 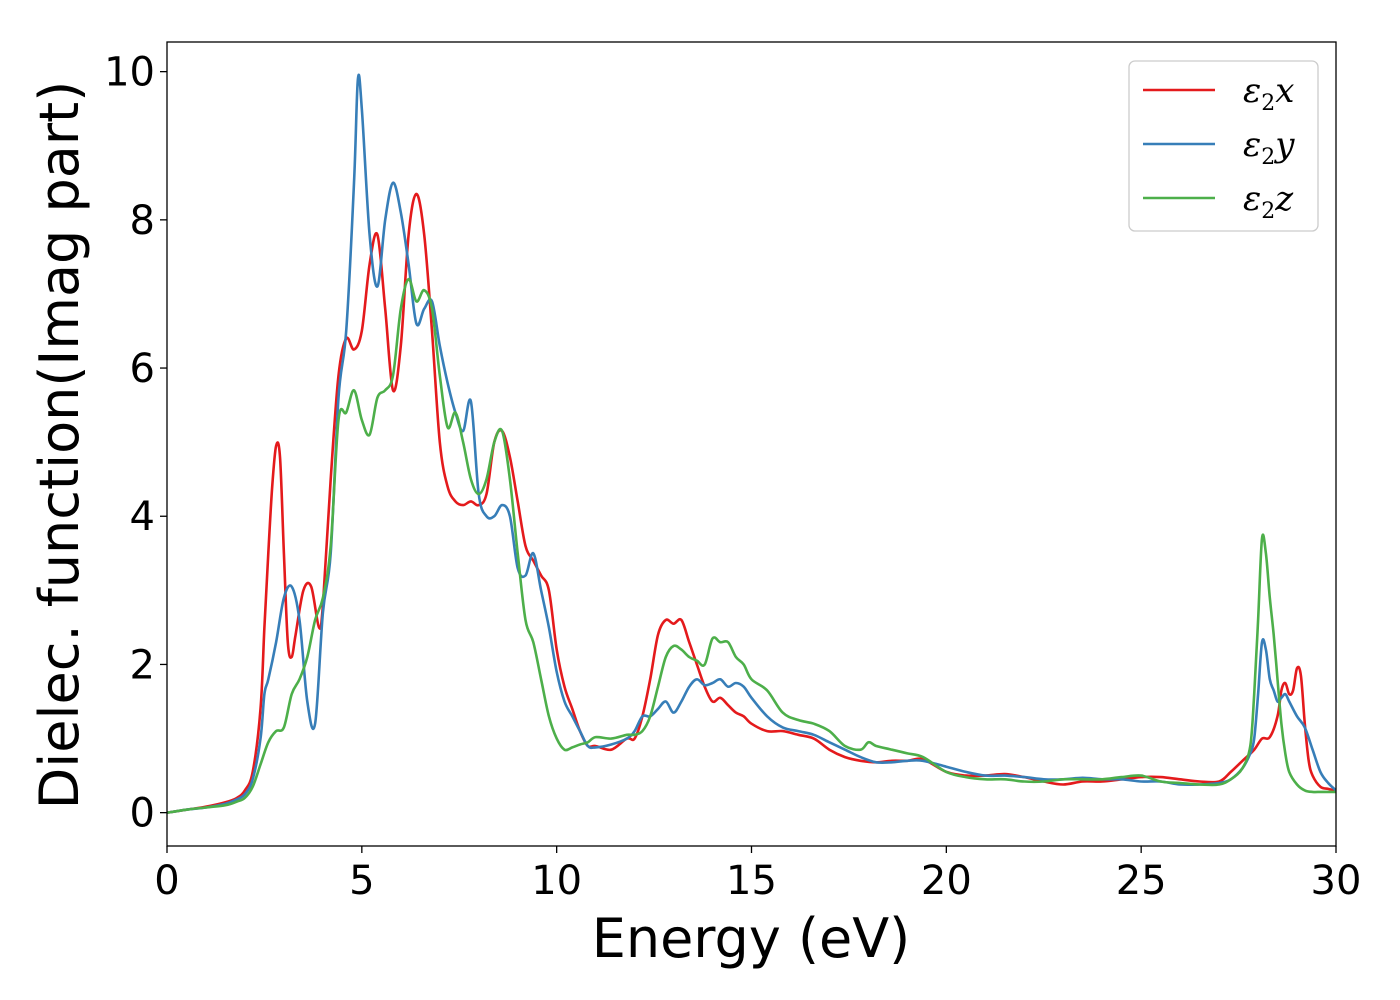 I want to click on legend: ε2x ε2y ε2z, so click(x=1223, y=146).